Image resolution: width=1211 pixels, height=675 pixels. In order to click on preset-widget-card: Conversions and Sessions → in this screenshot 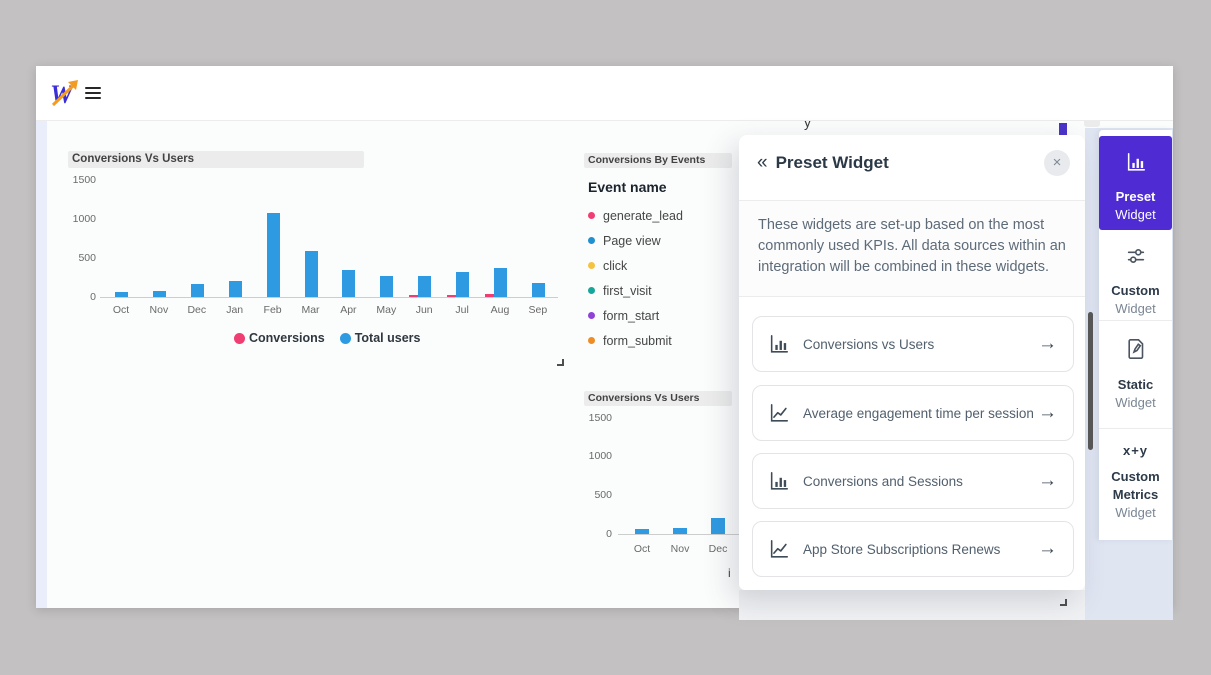, I will do `click(913, 481)`.